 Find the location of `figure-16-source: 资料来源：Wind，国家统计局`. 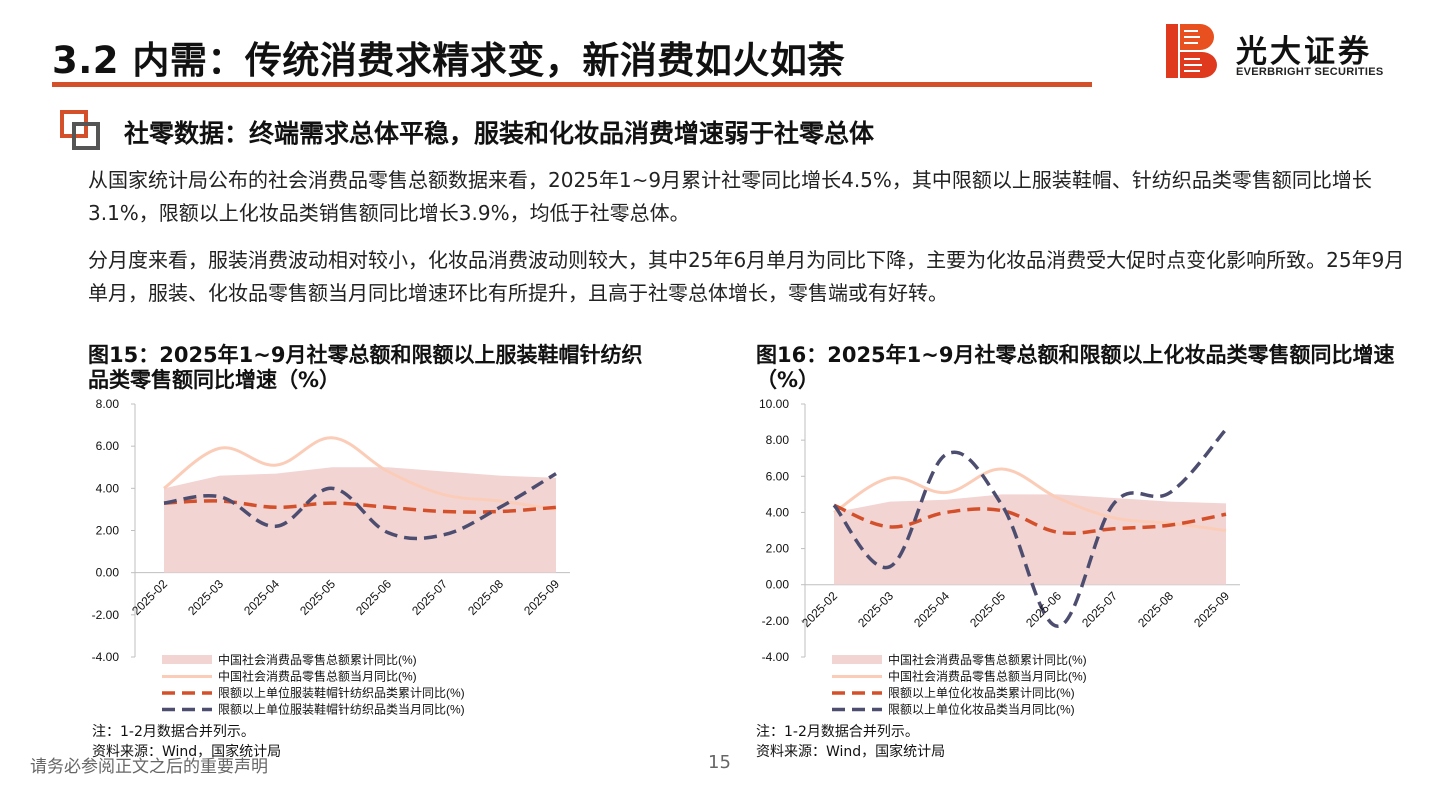

figure-16-source: 资料来源：Wind，国家统计局 is located at coordinates (851, 752).